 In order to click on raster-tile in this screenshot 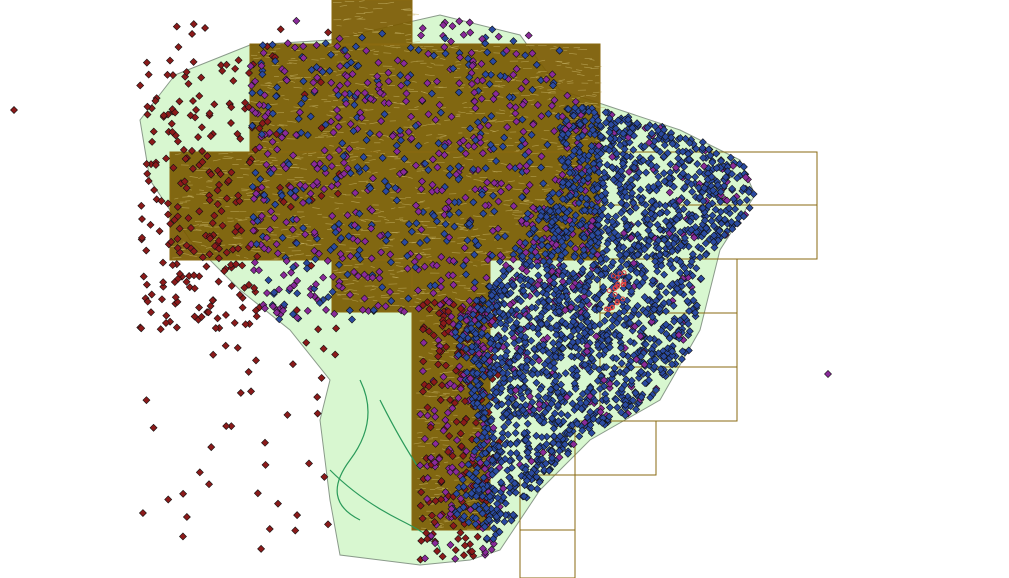, I will do `click(372, 22)`.